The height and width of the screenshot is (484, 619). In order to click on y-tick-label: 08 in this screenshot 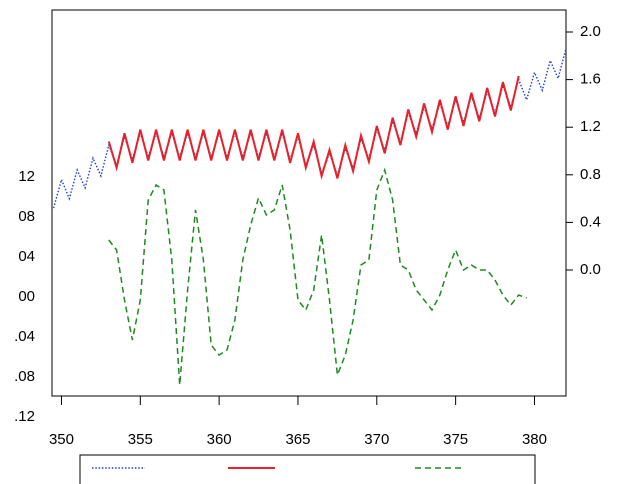, I will do `click(26, 216)`.